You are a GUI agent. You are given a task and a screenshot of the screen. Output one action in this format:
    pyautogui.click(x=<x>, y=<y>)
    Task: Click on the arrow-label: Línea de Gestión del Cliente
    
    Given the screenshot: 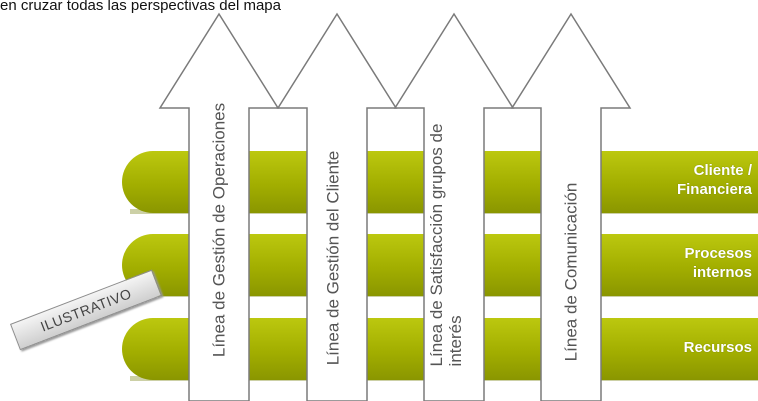 What is the action you would take?
    pyautogui.click(x=333, y=258)
    